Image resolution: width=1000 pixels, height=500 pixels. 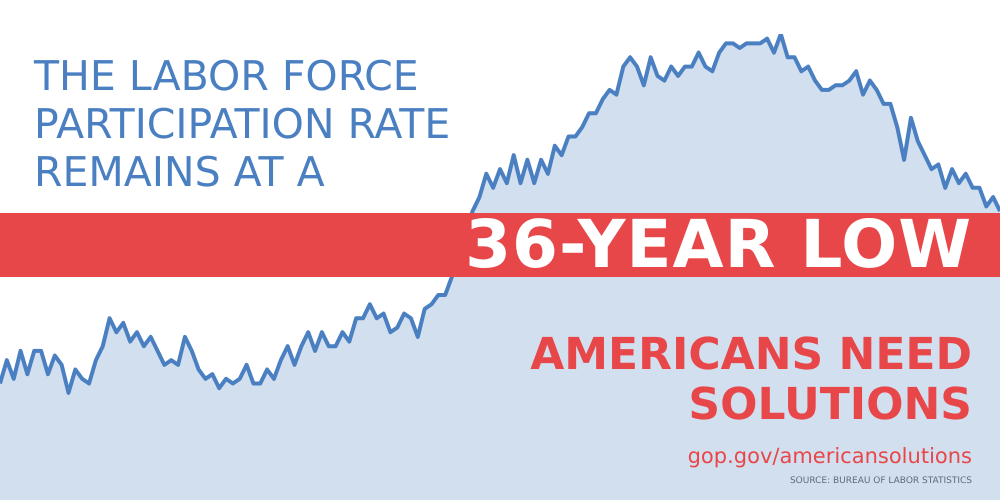 I want to click on annotation: SOURCE: BUREAU OF LABOR STATISTICS, so click(x=881, y=481).